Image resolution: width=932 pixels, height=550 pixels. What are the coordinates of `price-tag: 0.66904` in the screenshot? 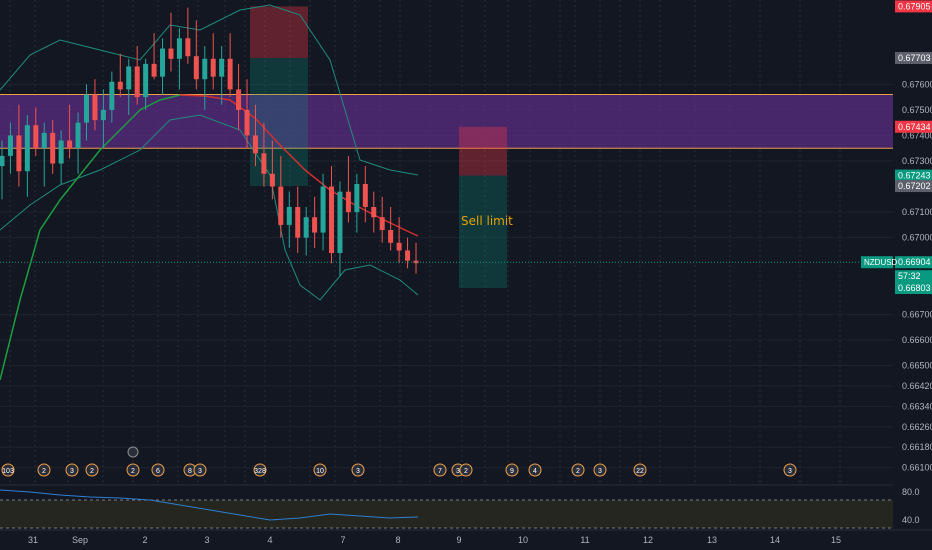 It's located at (913, 262).